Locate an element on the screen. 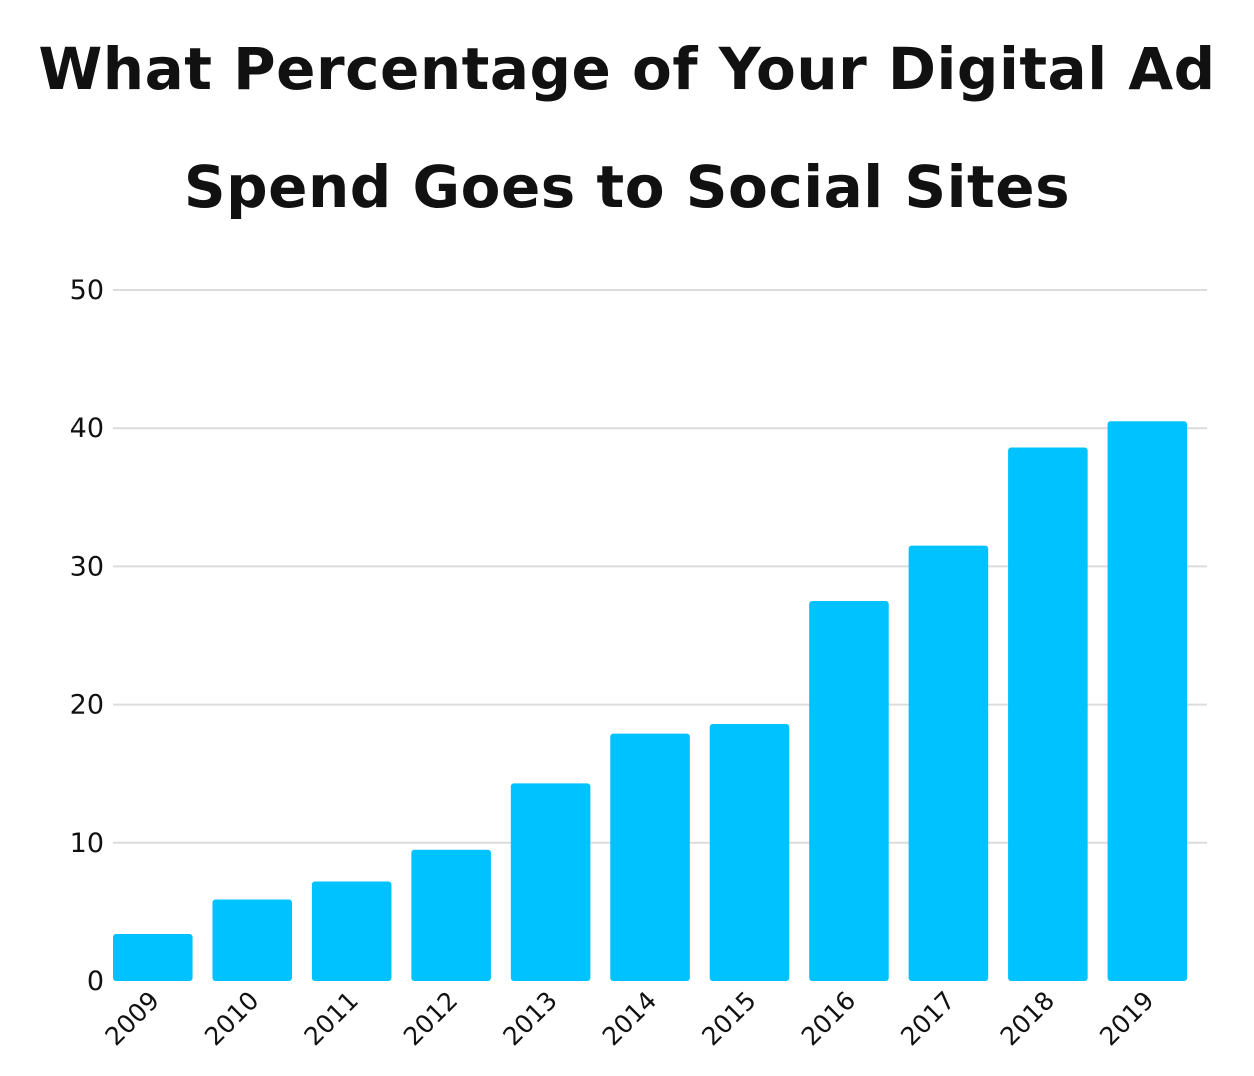  y-tick-label-10: 10 is located at coordinates (87, 843).